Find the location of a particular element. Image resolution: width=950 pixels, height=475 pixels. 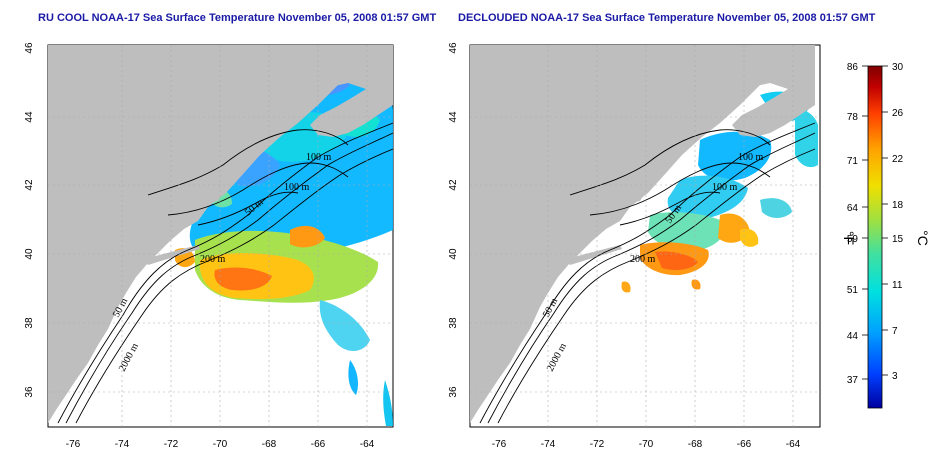

colorbar-c-tick: 15 is located at coordinates (898, 239).